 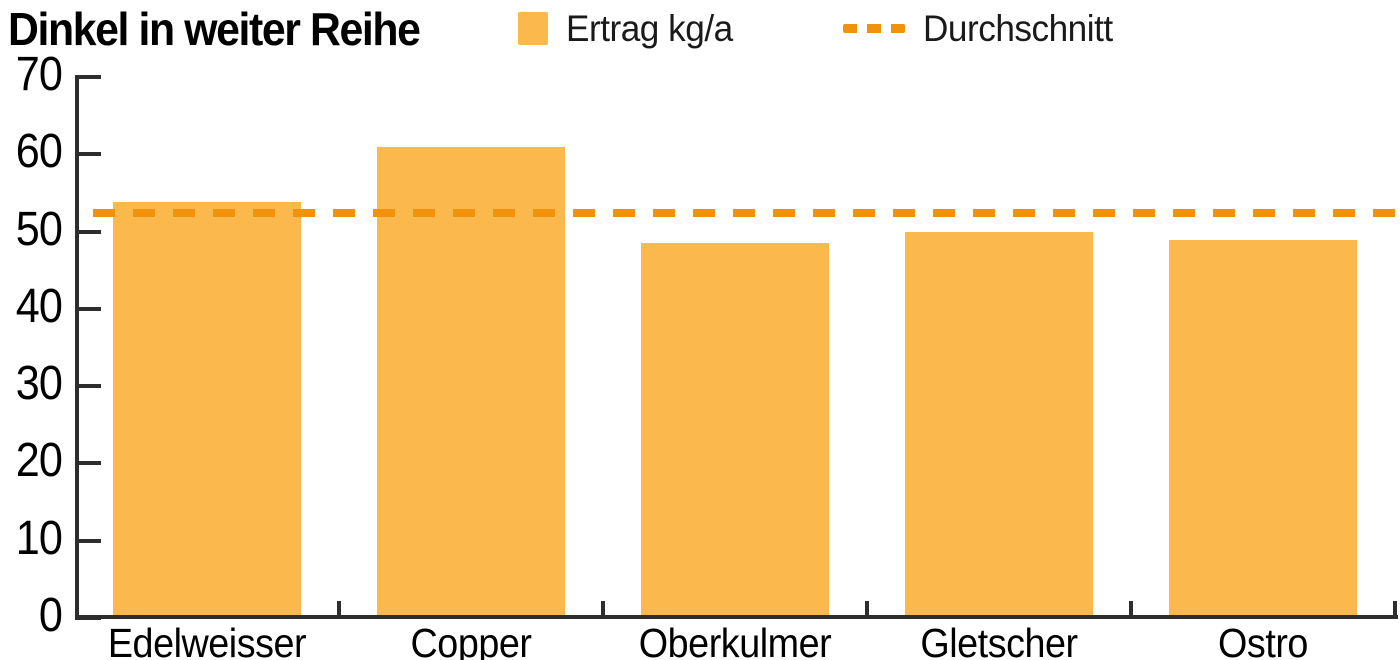 What do you see at coordinates (39, 74) in the screenshot?
I see `y-axis-label: 70` at bounding box center [39, 74].